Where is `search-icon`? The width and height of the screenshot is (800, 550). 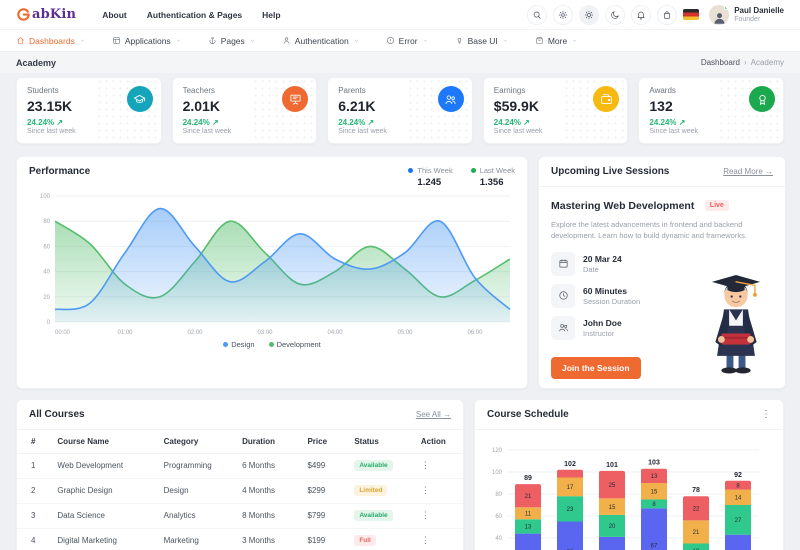
search-icon is located at coordinates (537, 15).